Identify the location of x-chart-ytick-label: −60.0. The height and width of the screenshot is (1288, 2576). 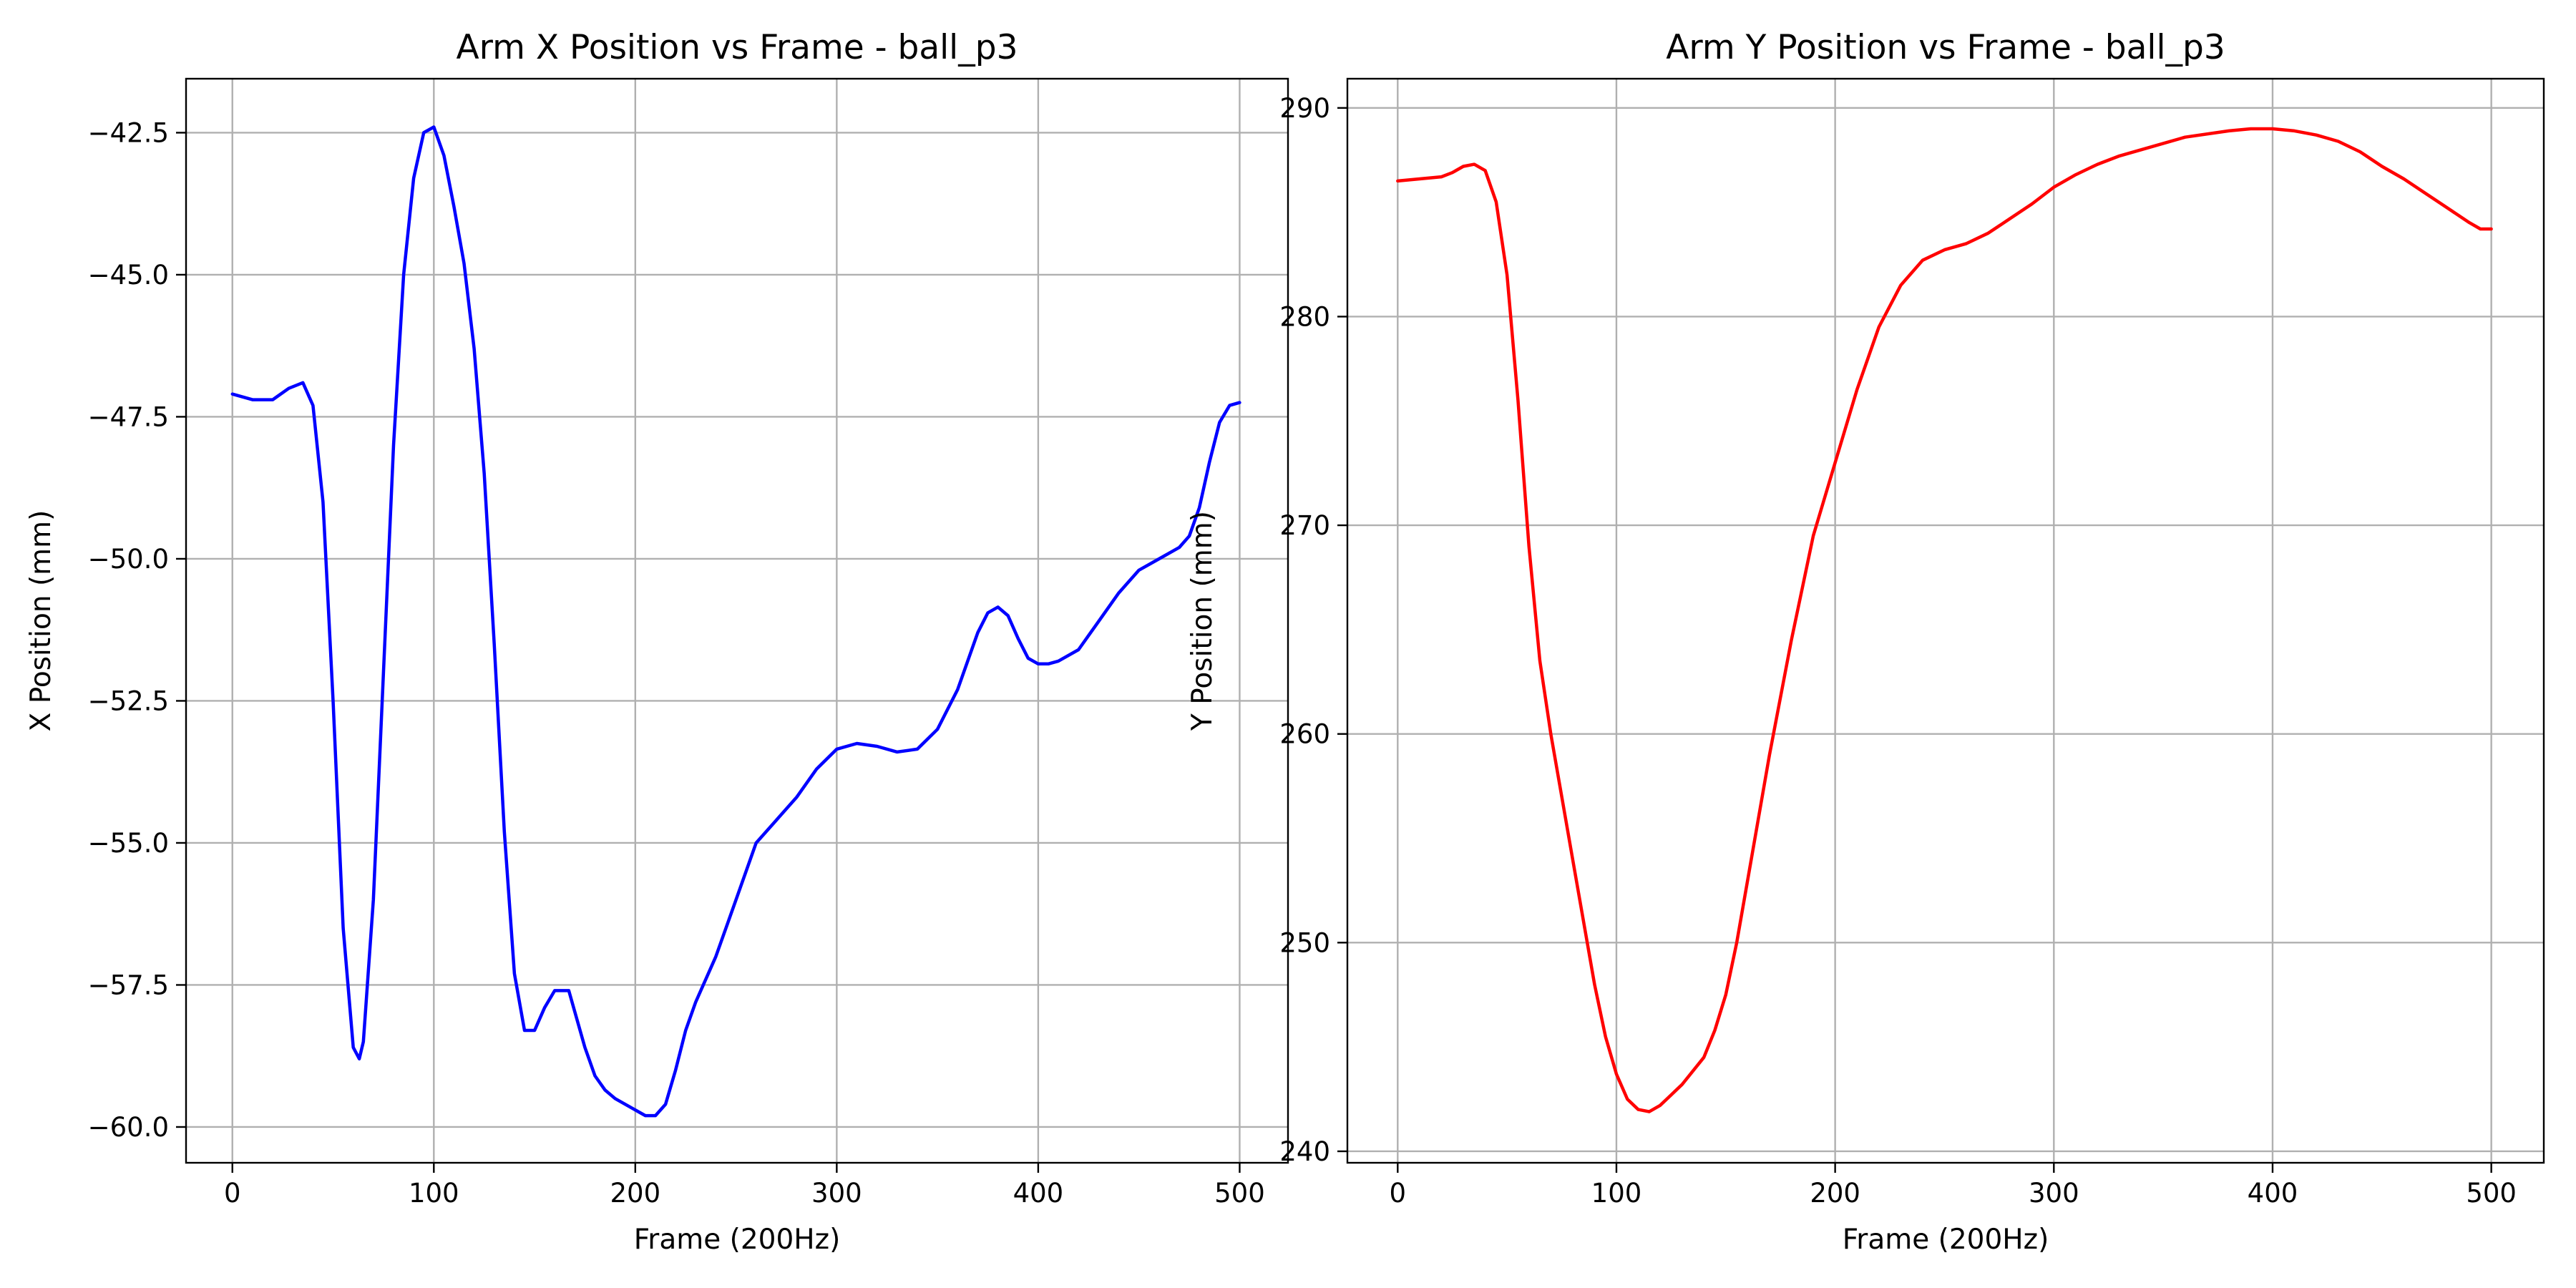
(128, 1127).